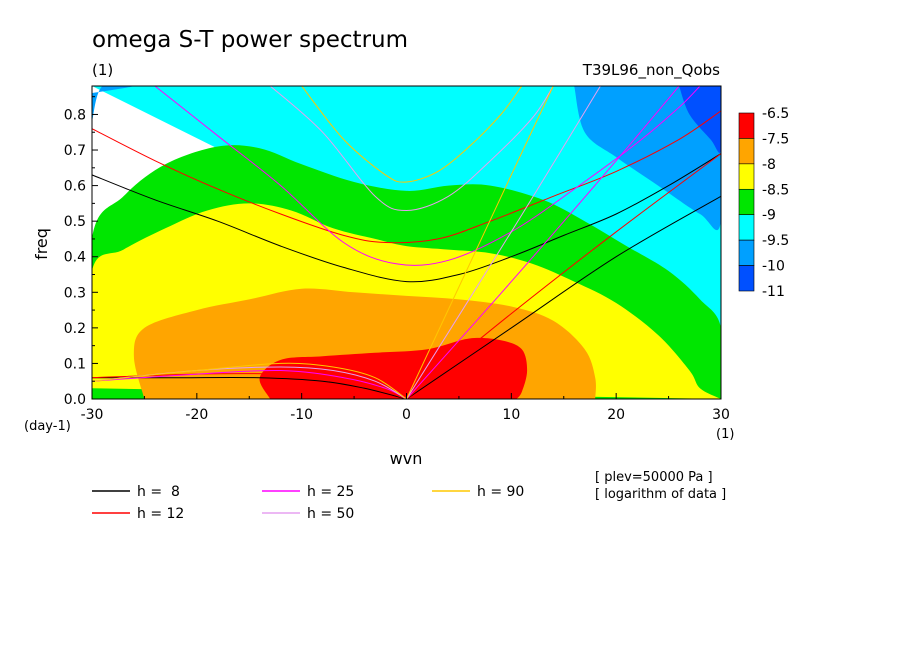 The height and width of the screenshot is (654, 904). What do you see at coordinates (301, 415) in the screenshot?
I see `x-tick-label: -10` at bounding box center [301, 415].